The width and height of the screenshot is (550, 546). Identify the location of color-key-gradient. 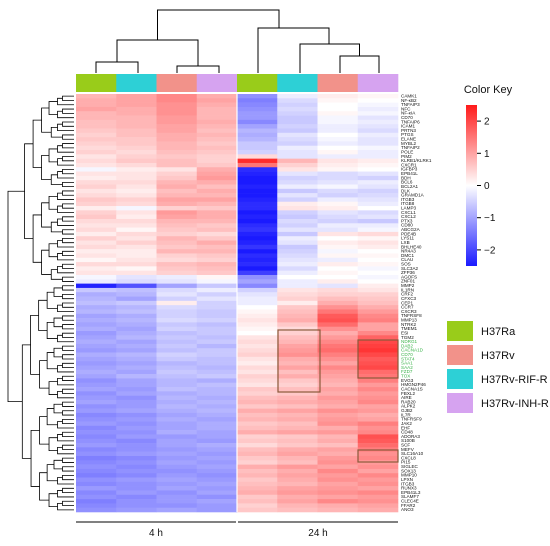
(471, 185).